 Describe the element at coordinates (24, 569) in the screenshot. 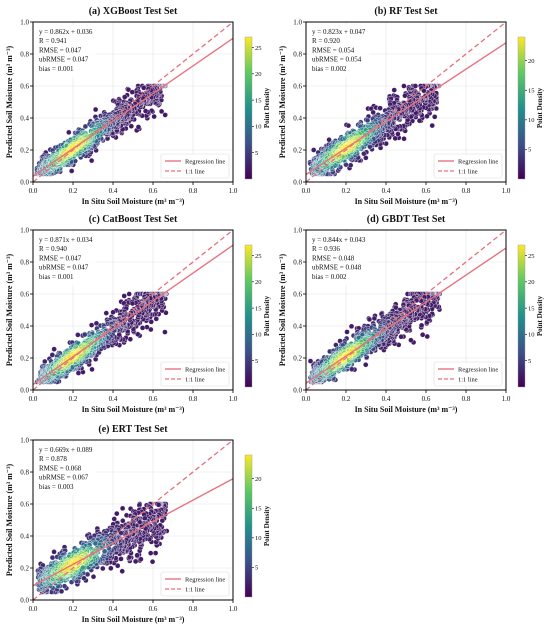

I see `y-tick-label: 0.2` at that location.